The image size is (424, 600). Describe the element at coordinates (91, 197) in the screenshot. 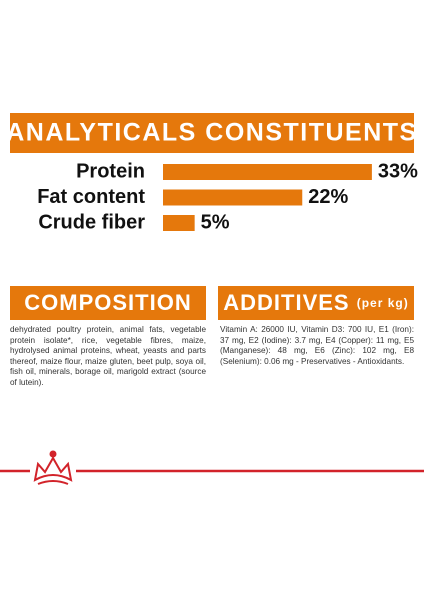

I see `category-label: Fat content` at that location.